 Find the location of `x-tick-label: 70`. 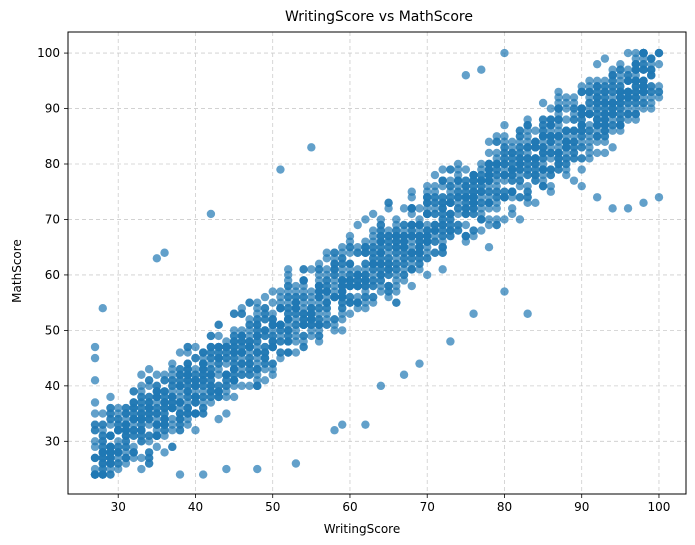

x-tick-label: 70 is located at coordinates (427, 507).